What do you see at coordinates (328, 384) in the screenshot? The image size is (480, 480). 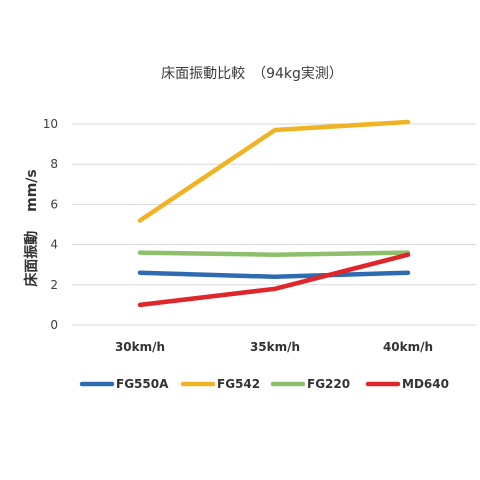 I see `legend-label: FG220` at bounding box center [328, 384].